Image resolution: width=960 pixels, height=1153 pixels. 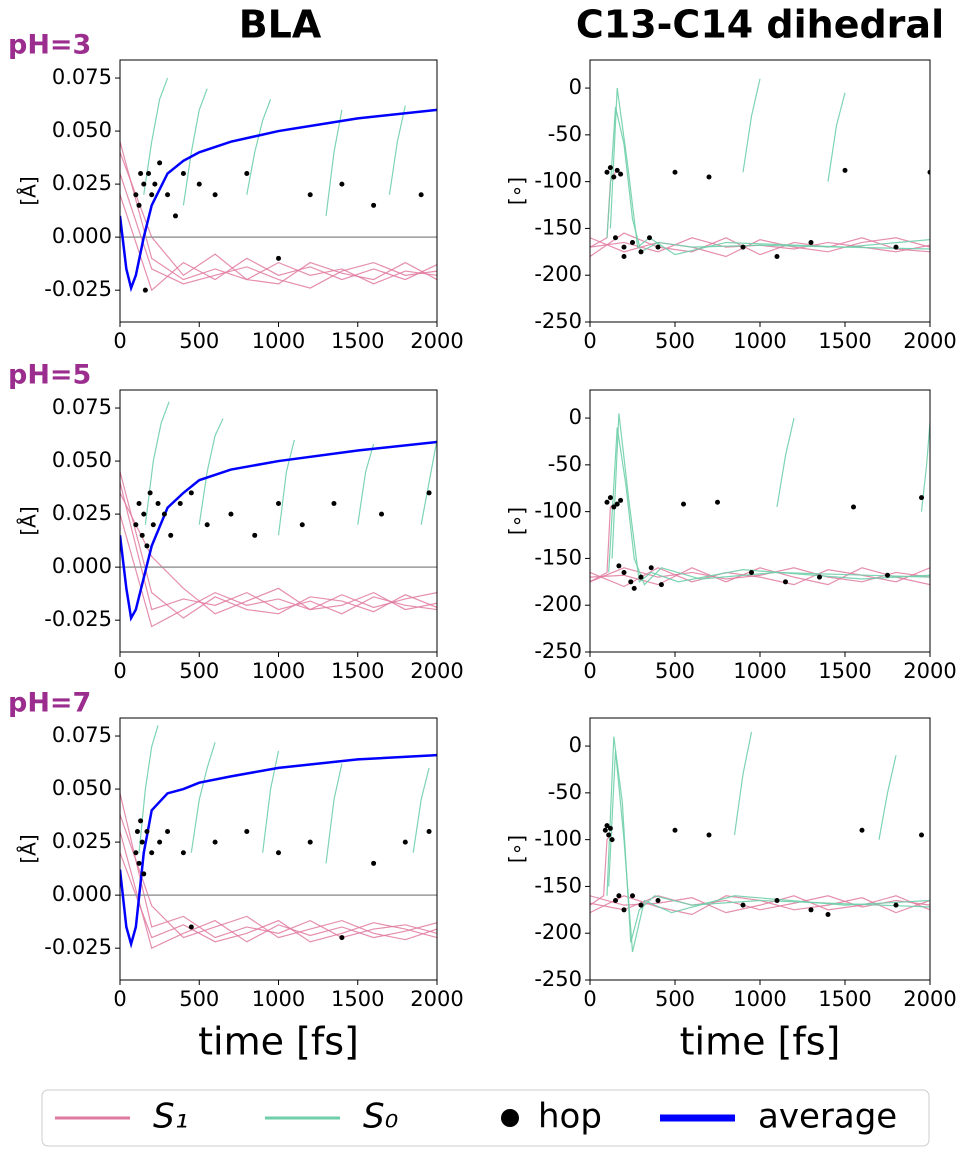 What do you see at coordinates (827, 1117) in the screenshot?
I see `legend-label: average` at bounding box center [827, 1117].